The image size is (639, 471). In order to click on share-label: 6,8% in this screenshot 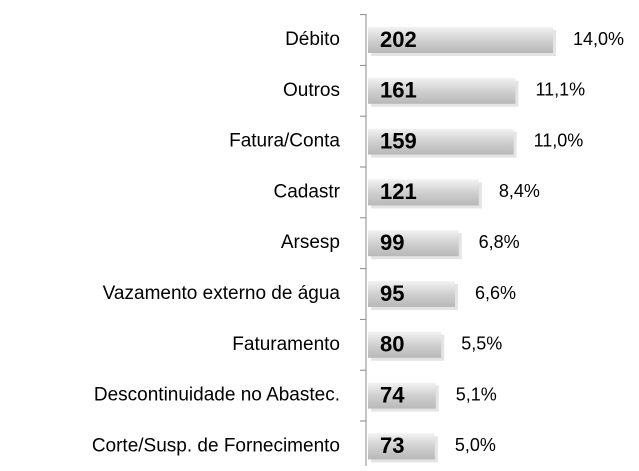, I will do `click(499, 242)`.